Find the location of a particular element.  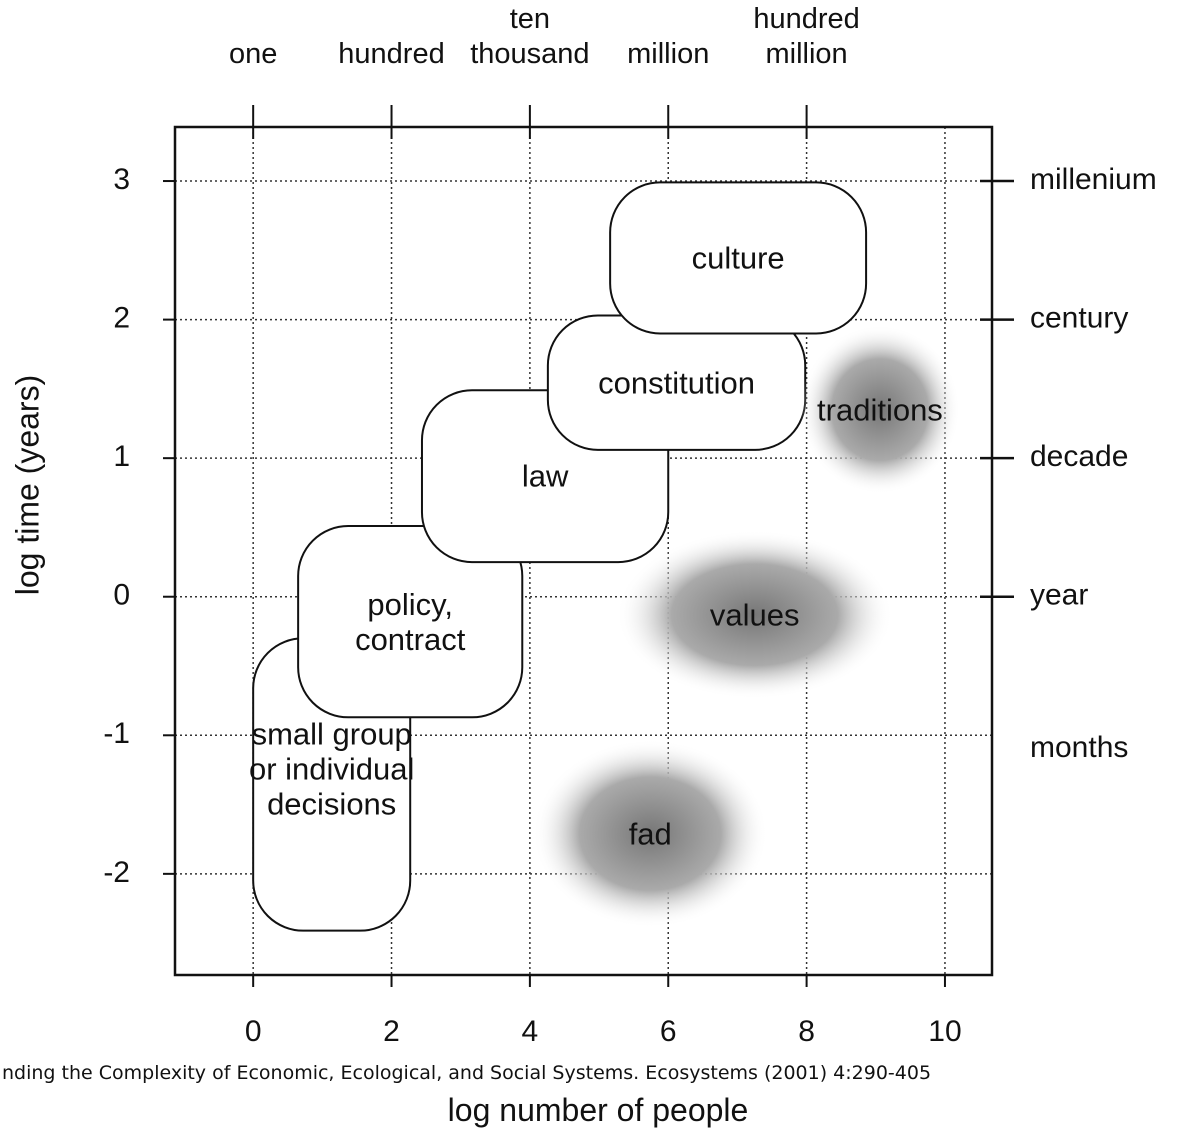

x-tick-label: 2 is located at coordinates (391, 1031).